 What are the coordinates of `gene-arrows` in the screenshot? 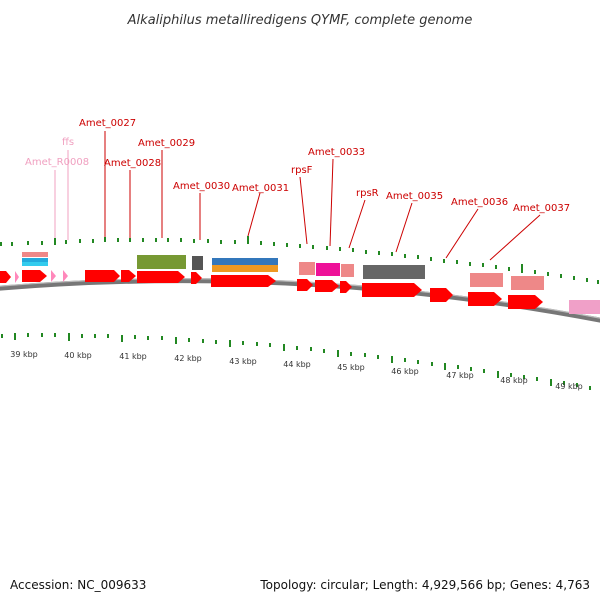 It's located at (271, 289).